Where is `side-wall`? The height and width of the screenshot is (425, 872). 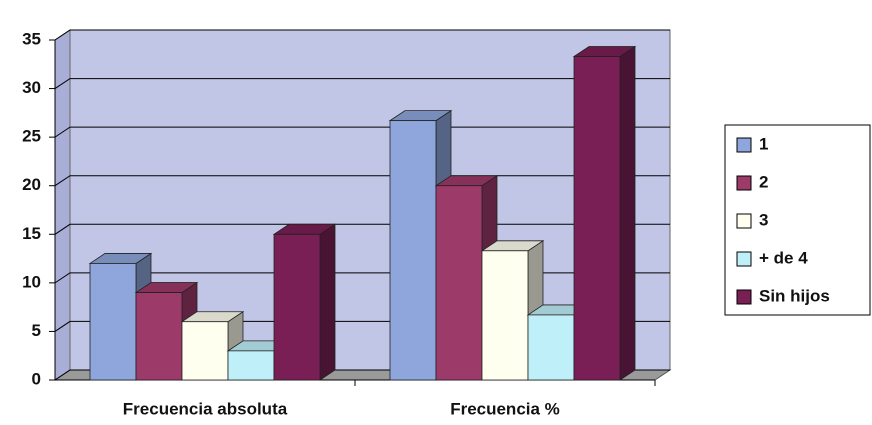
side-wall is located at coordinates (62, 205).